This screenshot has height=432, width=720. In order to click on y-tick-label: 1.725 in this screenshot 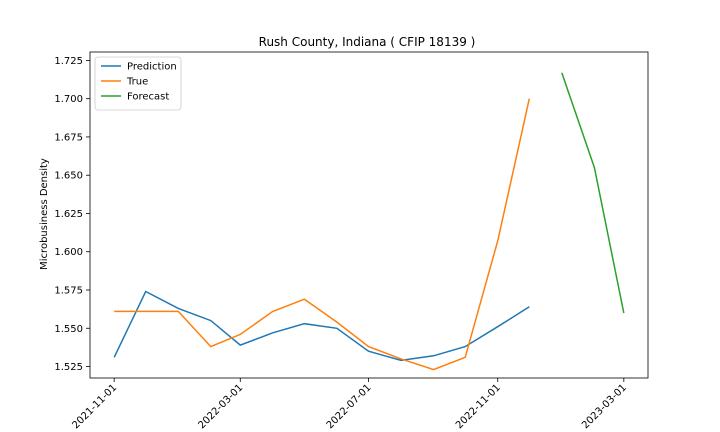, I will do `click(68, 61)`.